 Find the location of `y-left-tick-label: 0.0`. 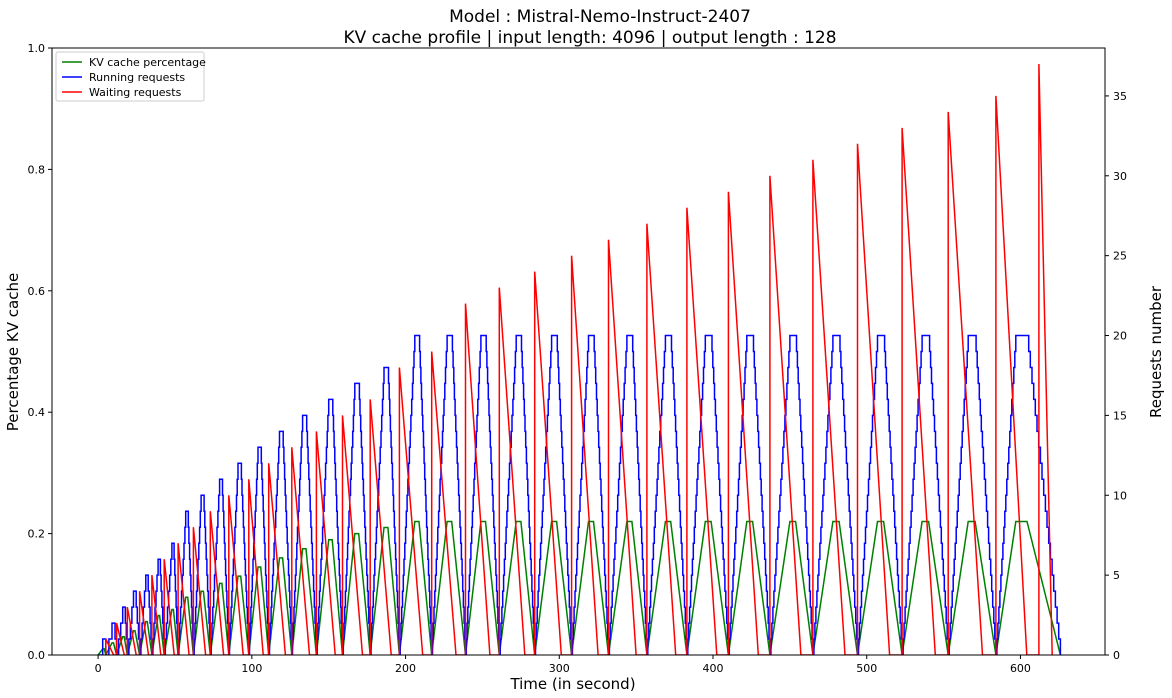

y-left-tick-label: 0.0 is located at coordinates (37, 655).